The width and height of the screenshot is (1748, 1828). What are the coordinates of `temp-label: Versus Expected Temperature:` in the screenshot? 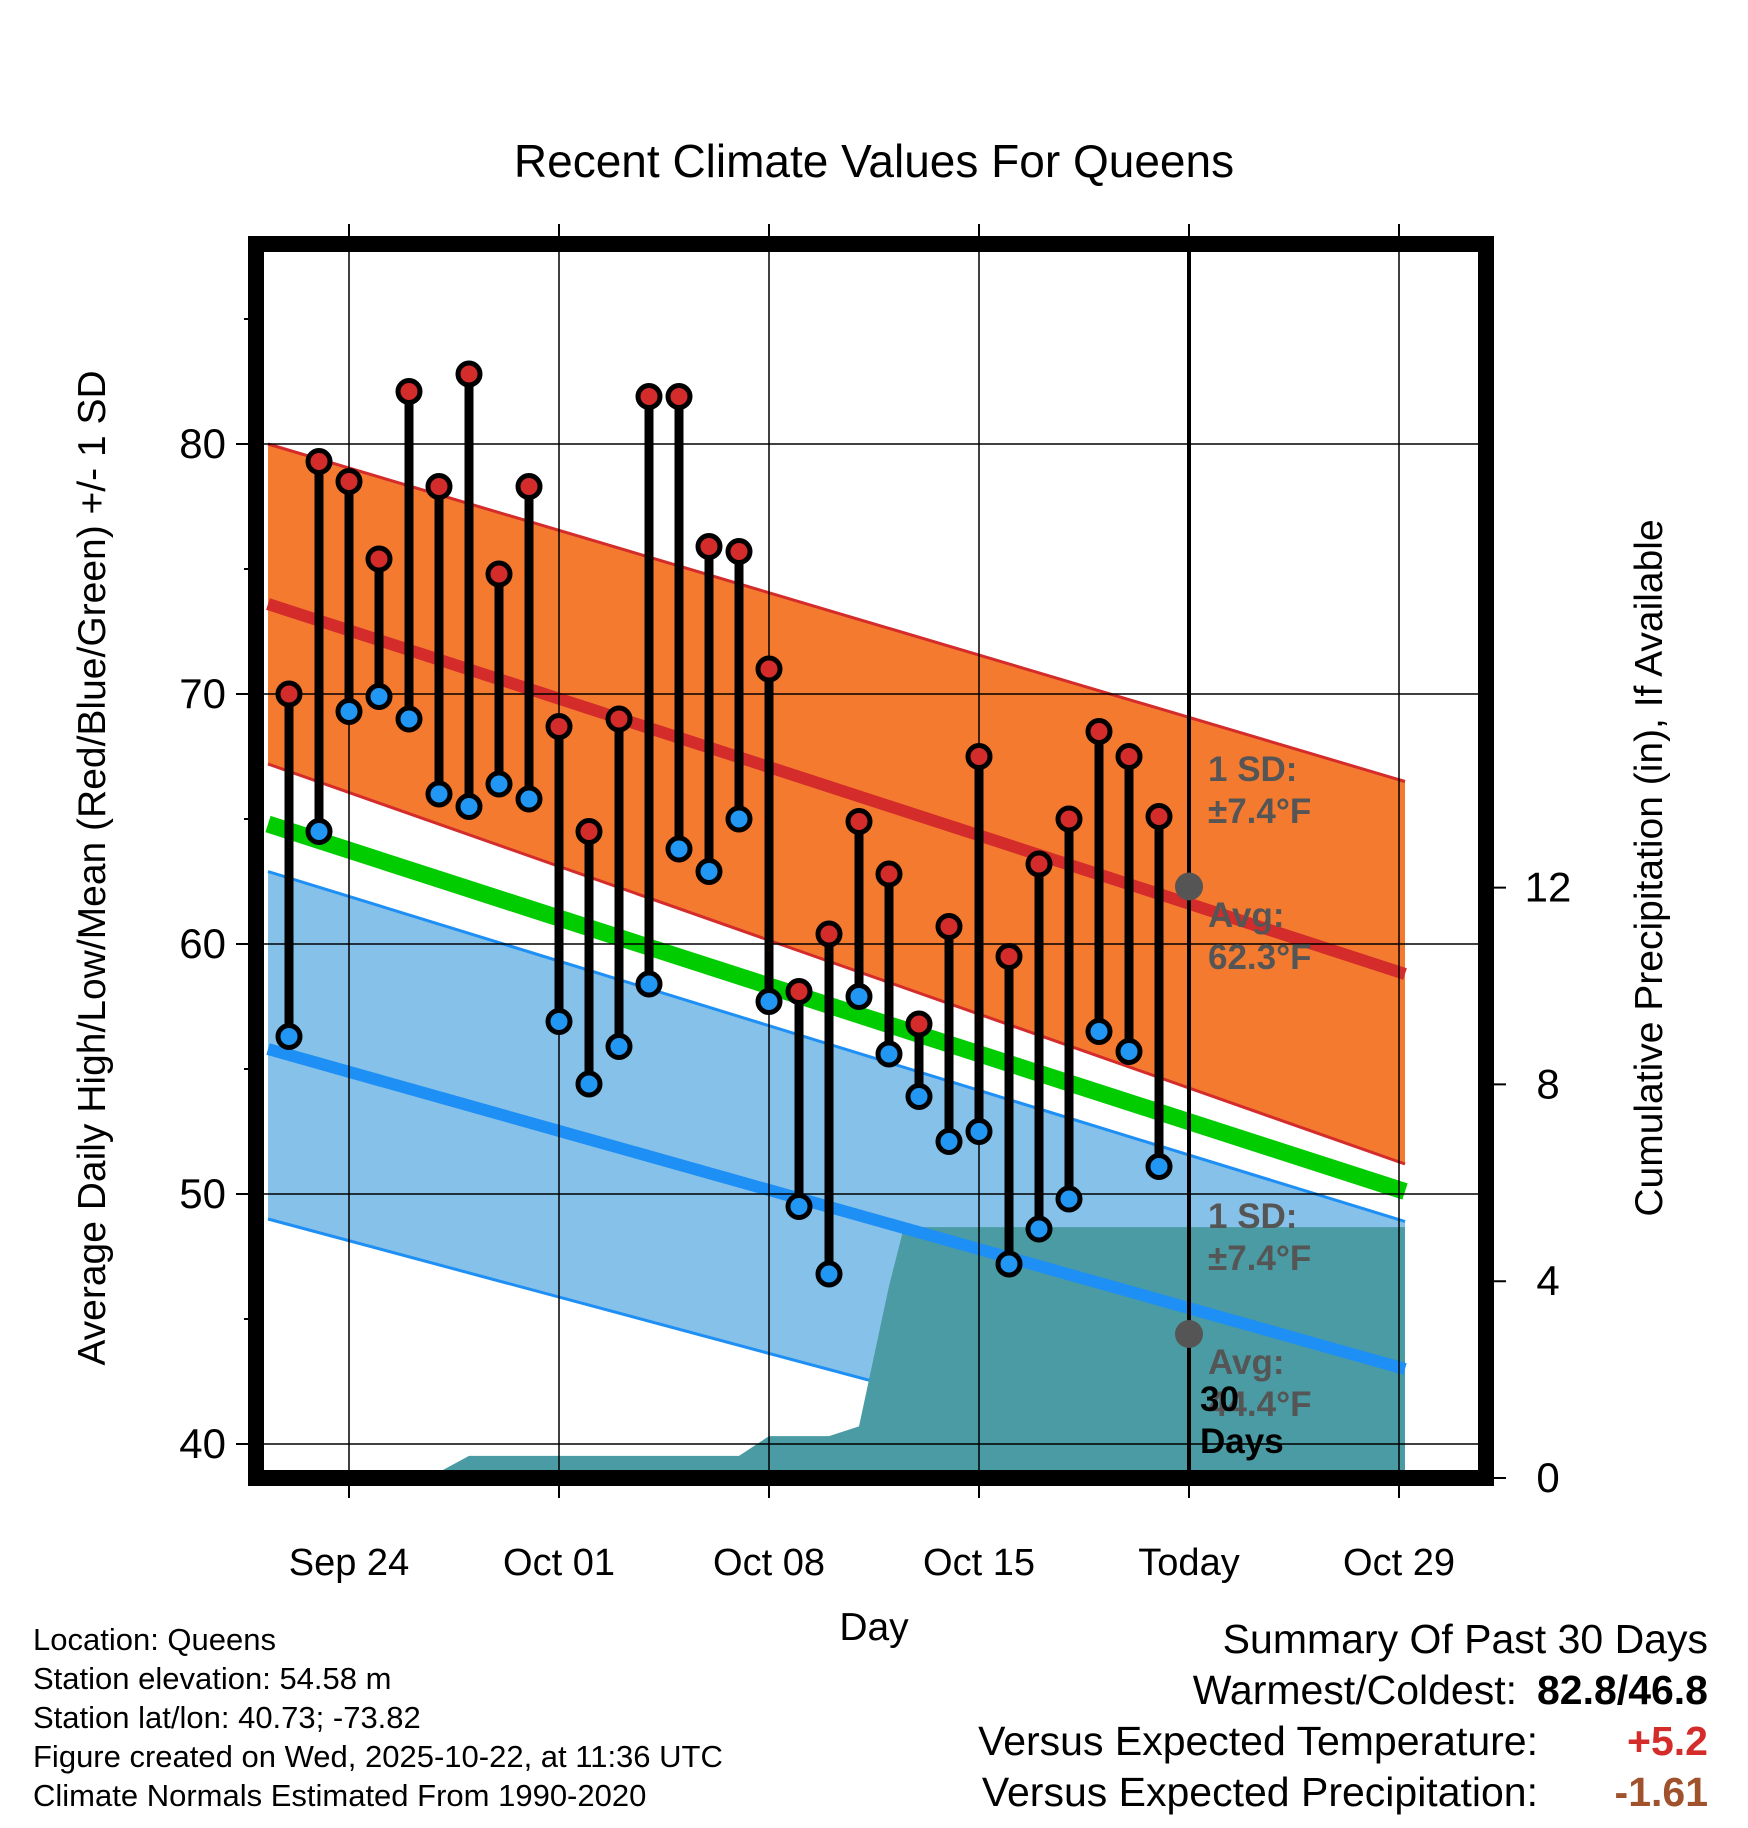 It's located at (1258, 1741).